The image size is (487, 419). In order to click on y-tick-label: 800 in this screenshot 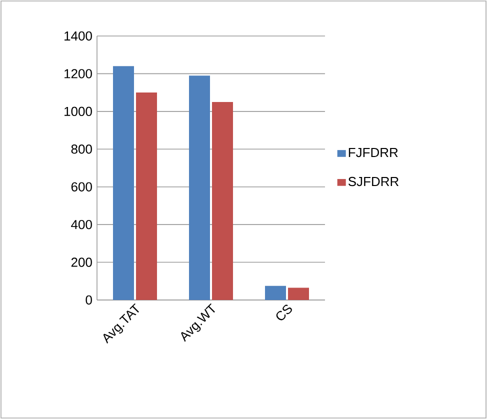, I will do `click(81, 149)`.